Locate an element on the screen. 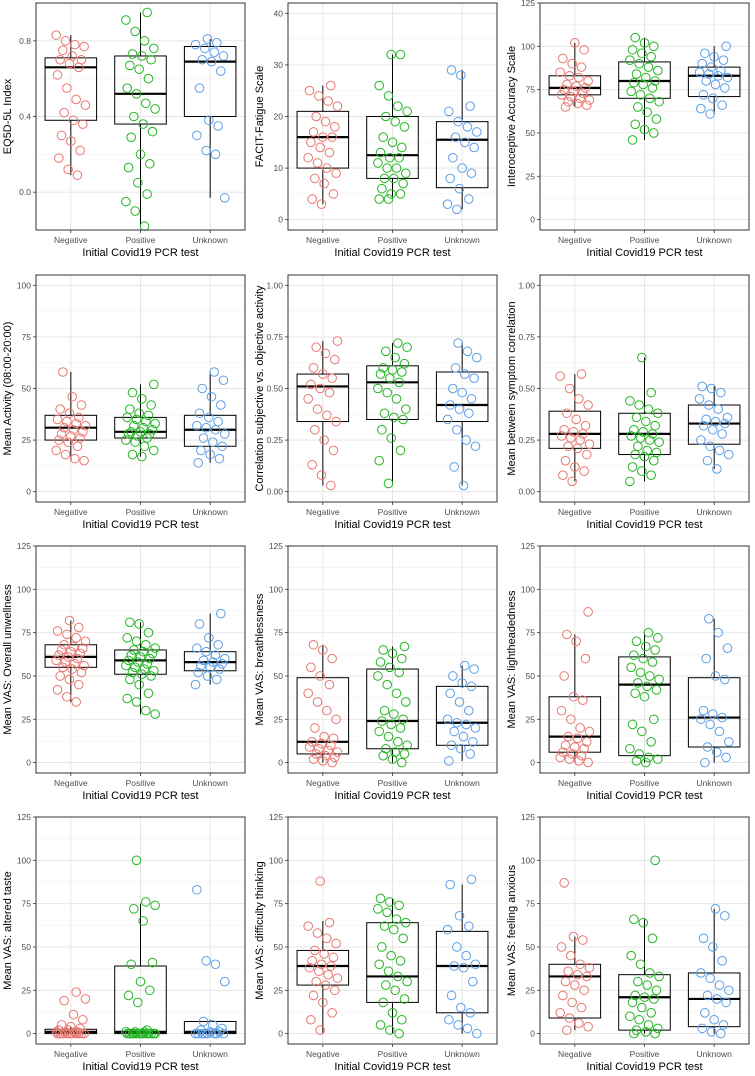 The image size is (755, 1076). box-unknown is located at coordinates (714, 712).